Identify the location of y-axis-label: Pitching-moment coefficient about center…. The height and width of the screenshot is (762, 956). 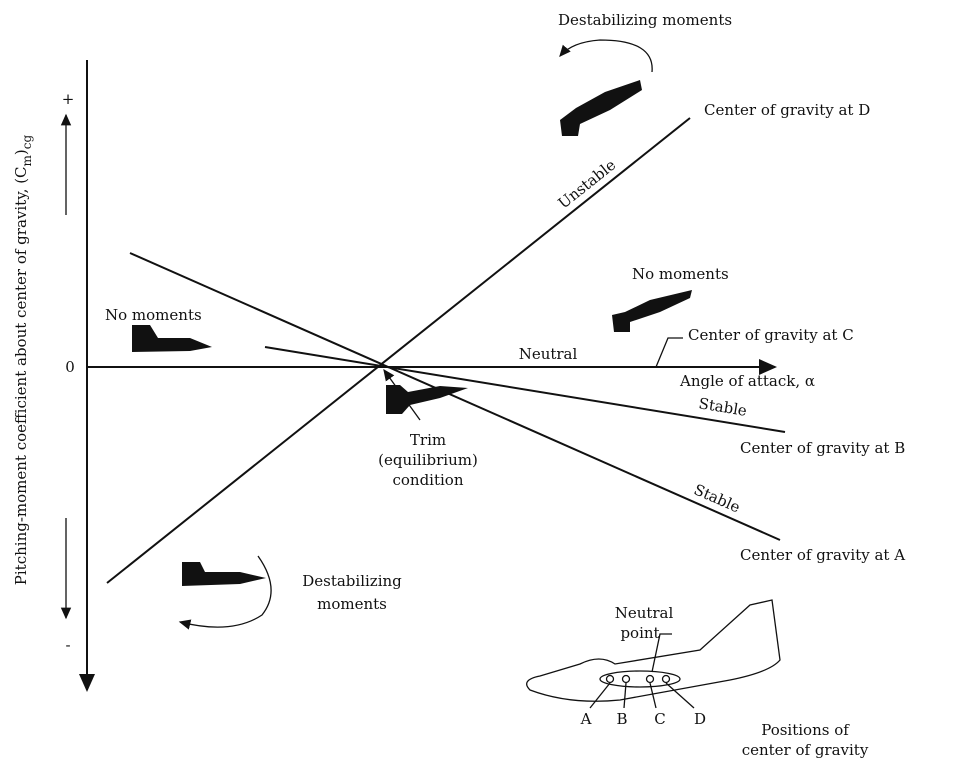
(23, 359).